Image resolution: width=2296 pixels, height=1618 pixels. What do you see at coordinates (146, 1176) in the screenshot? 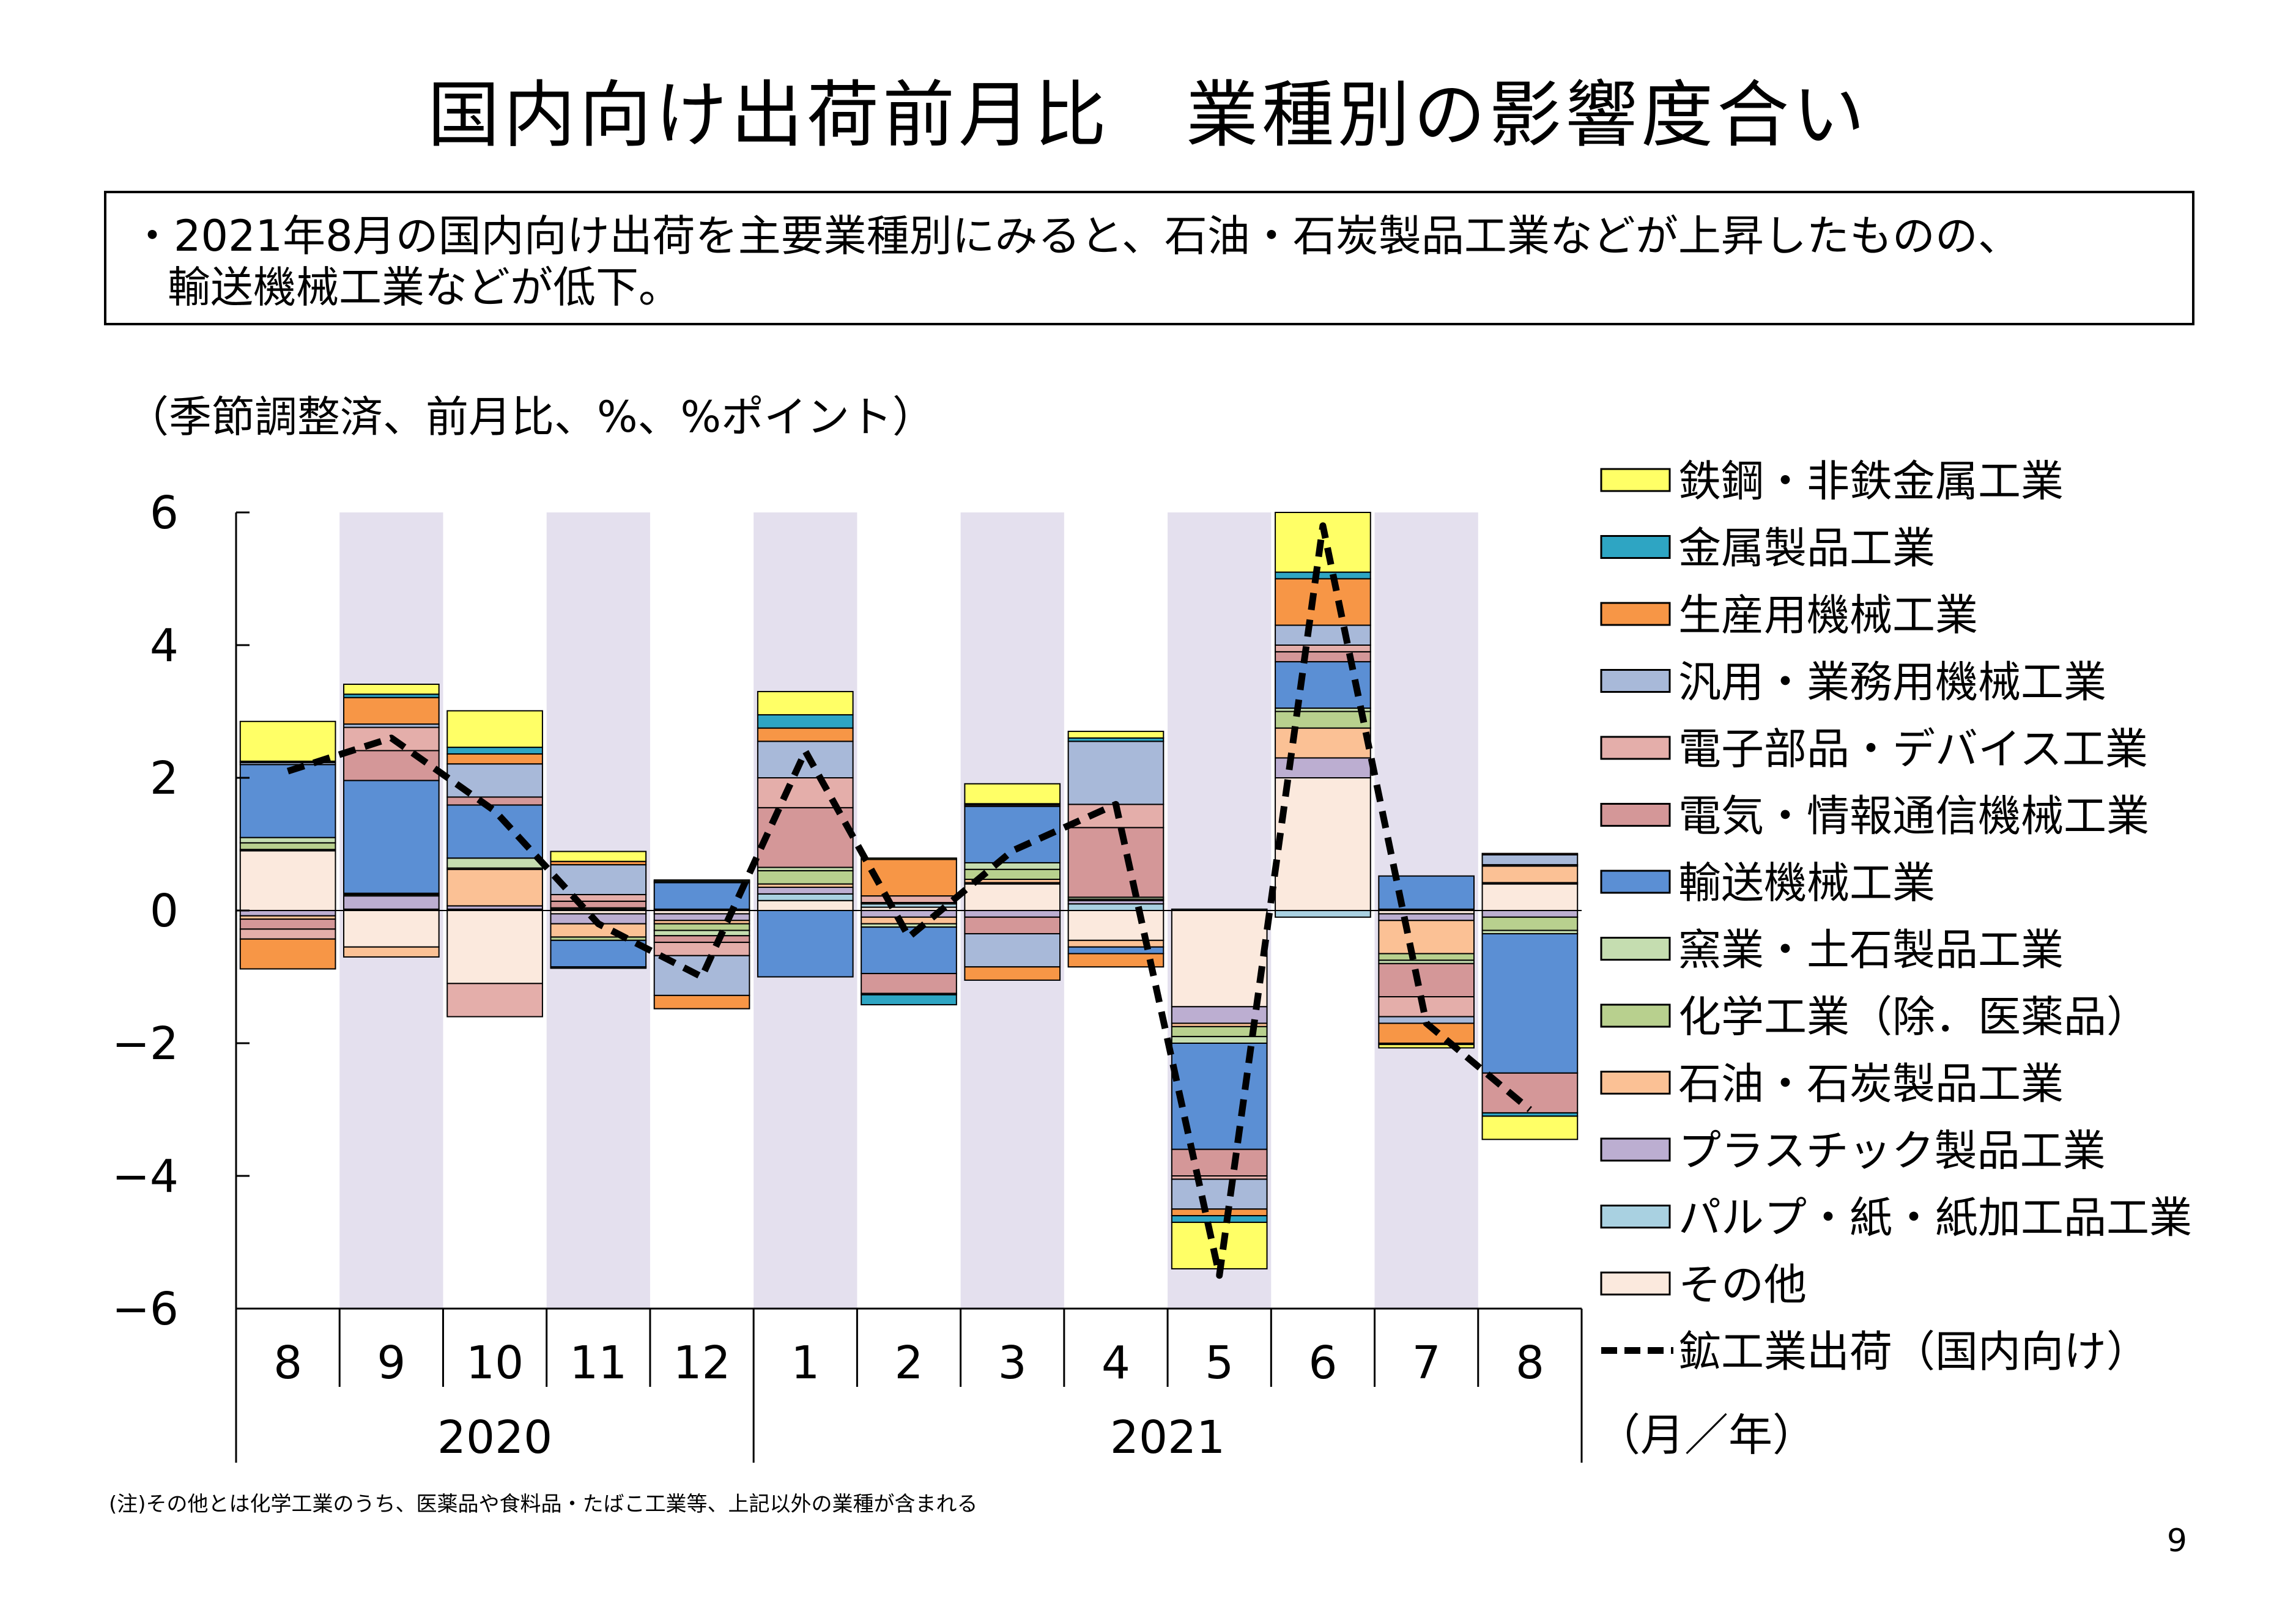
I see `y-tick-label-1: −4` at bounding box center [146, 1176].